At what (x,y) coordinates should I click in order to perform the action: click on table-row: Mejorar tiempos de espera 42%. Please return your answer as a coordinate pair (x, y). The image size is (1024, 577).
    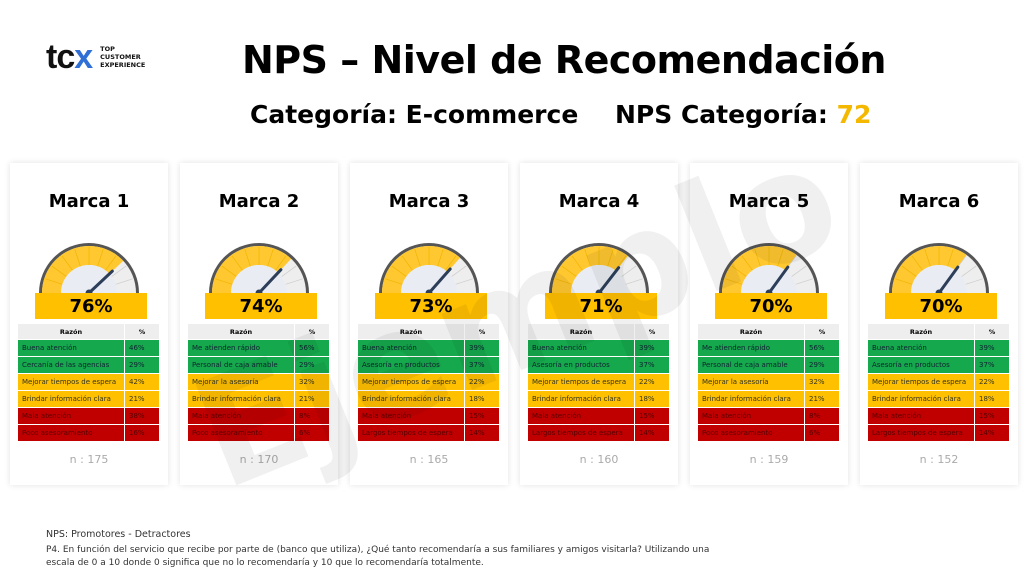
    Looking at the image, I should click on (88, 382).